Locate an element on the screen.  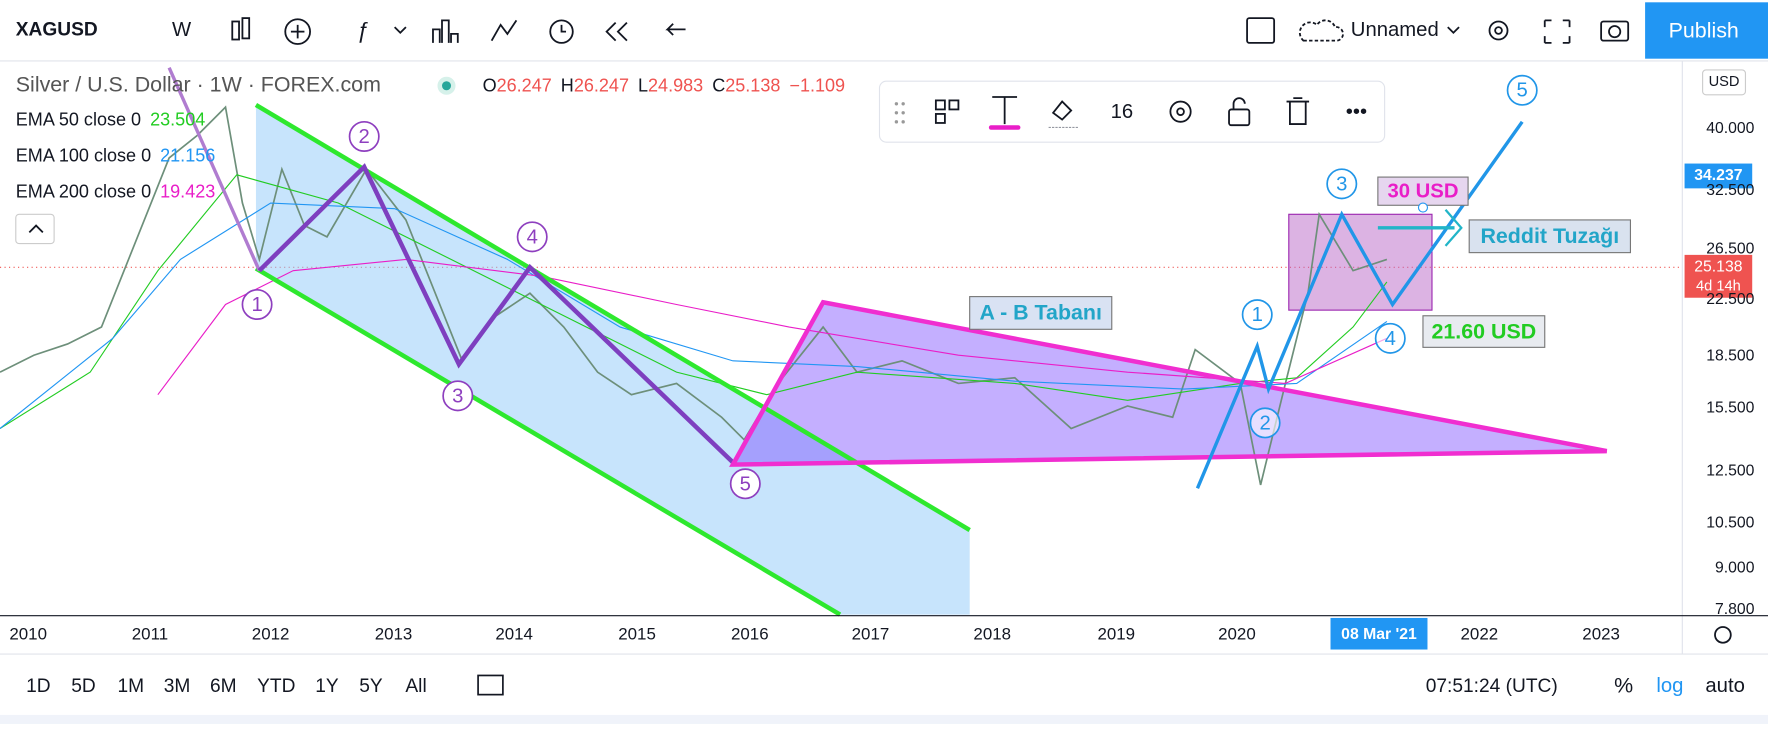
range-button: 5Y is located at coordinates (371, 686).